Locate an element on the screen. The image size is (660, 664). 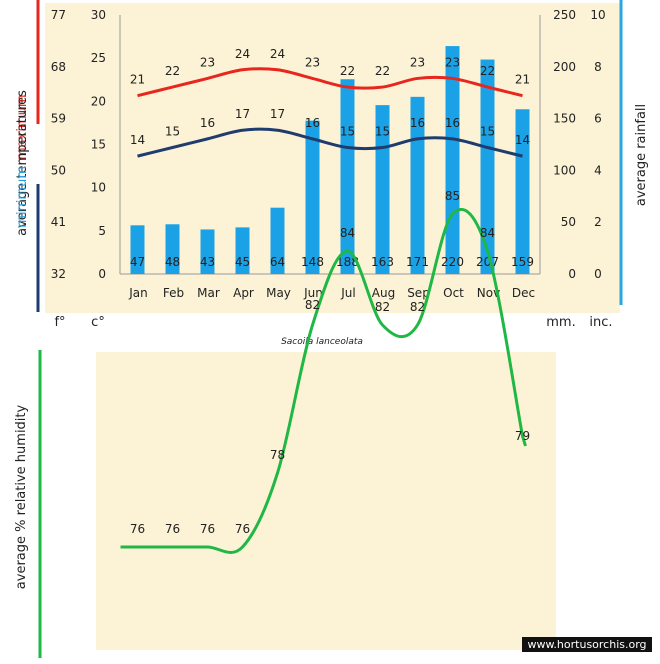
mm-unit-label: mm. is located at coordinates (560, 322).